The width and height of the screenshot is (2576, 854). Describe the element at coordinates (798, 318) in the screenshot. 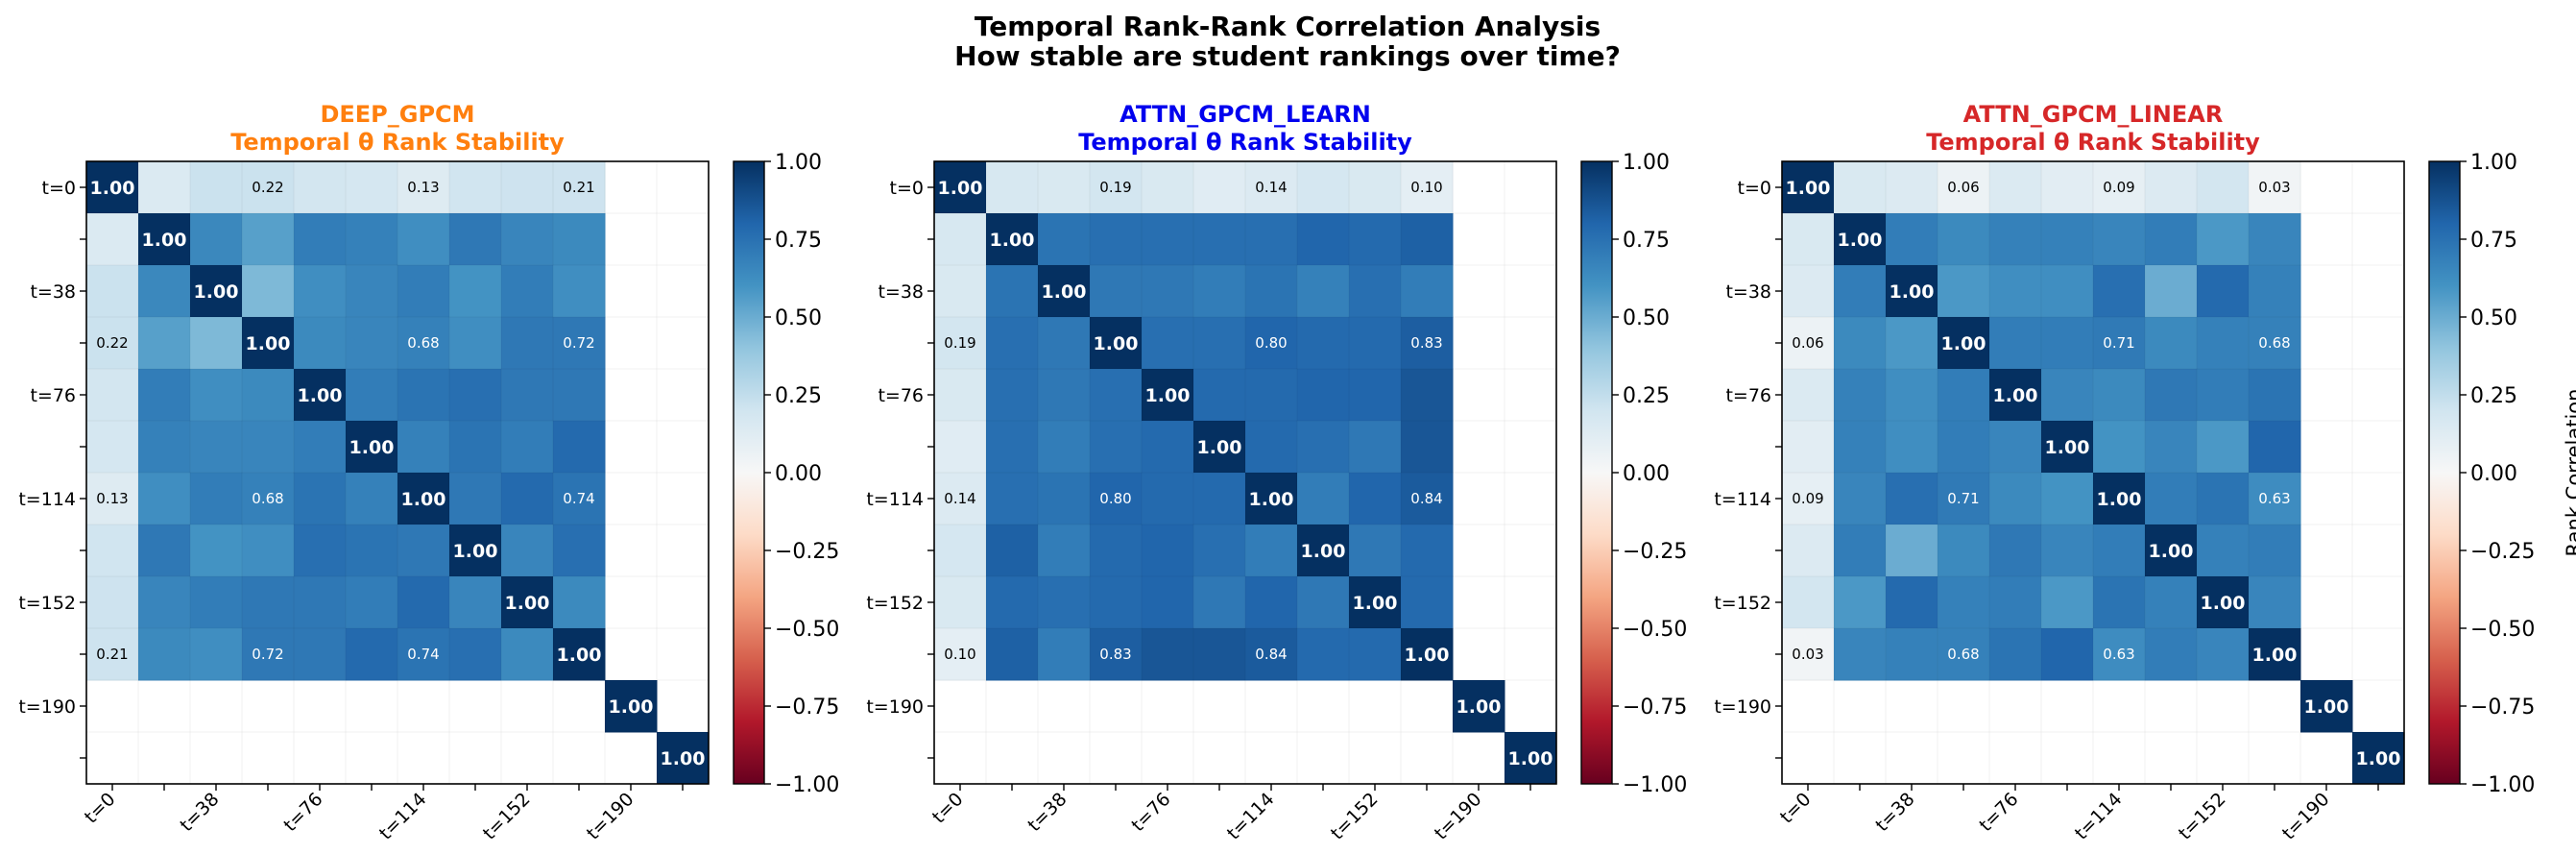

I see `colorbar-tick-label: 0.50` at that location.